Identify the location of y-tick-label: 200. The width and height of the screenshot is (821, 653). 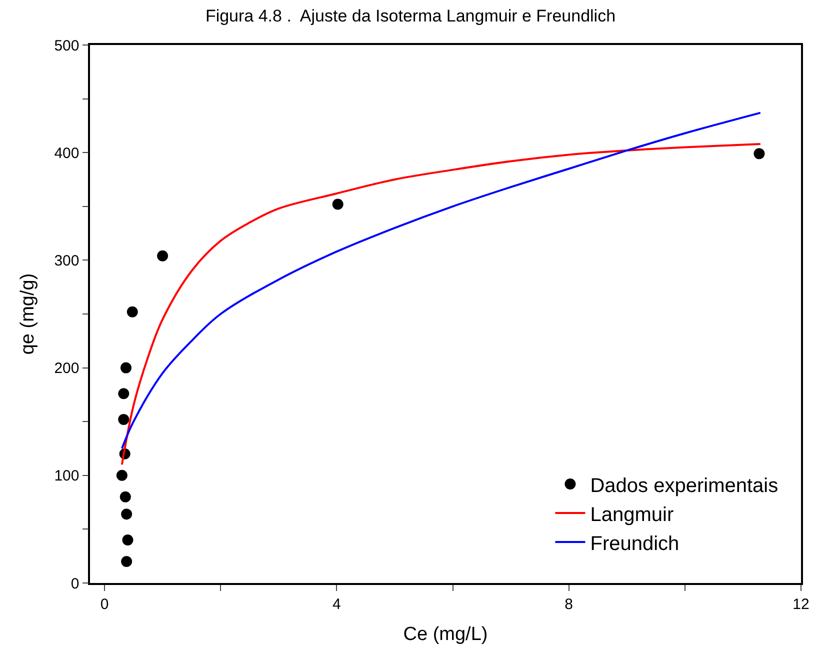
(67, 369).